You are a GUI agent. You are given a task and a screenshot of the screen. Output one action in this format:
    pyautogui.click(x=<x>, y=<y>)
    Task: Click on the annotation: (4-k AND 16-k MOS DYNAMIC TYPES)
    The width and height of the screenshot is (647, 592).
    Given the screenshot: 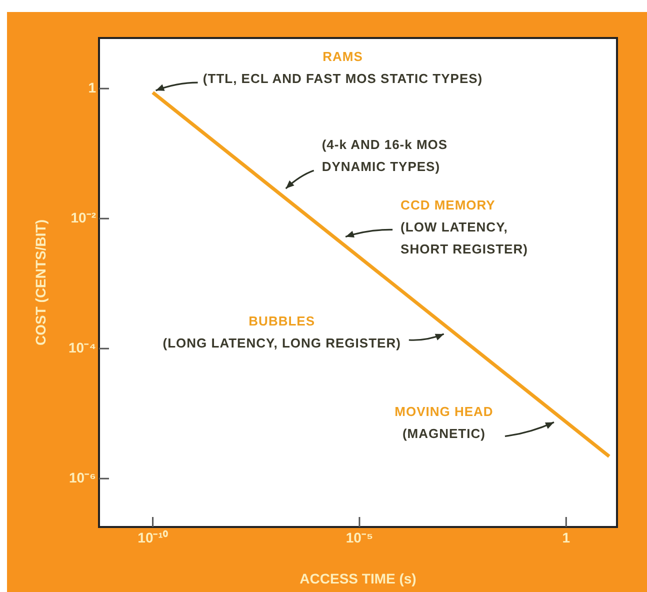 What is the action you would take?
    pyautogui.click(x=385, y=155)
    